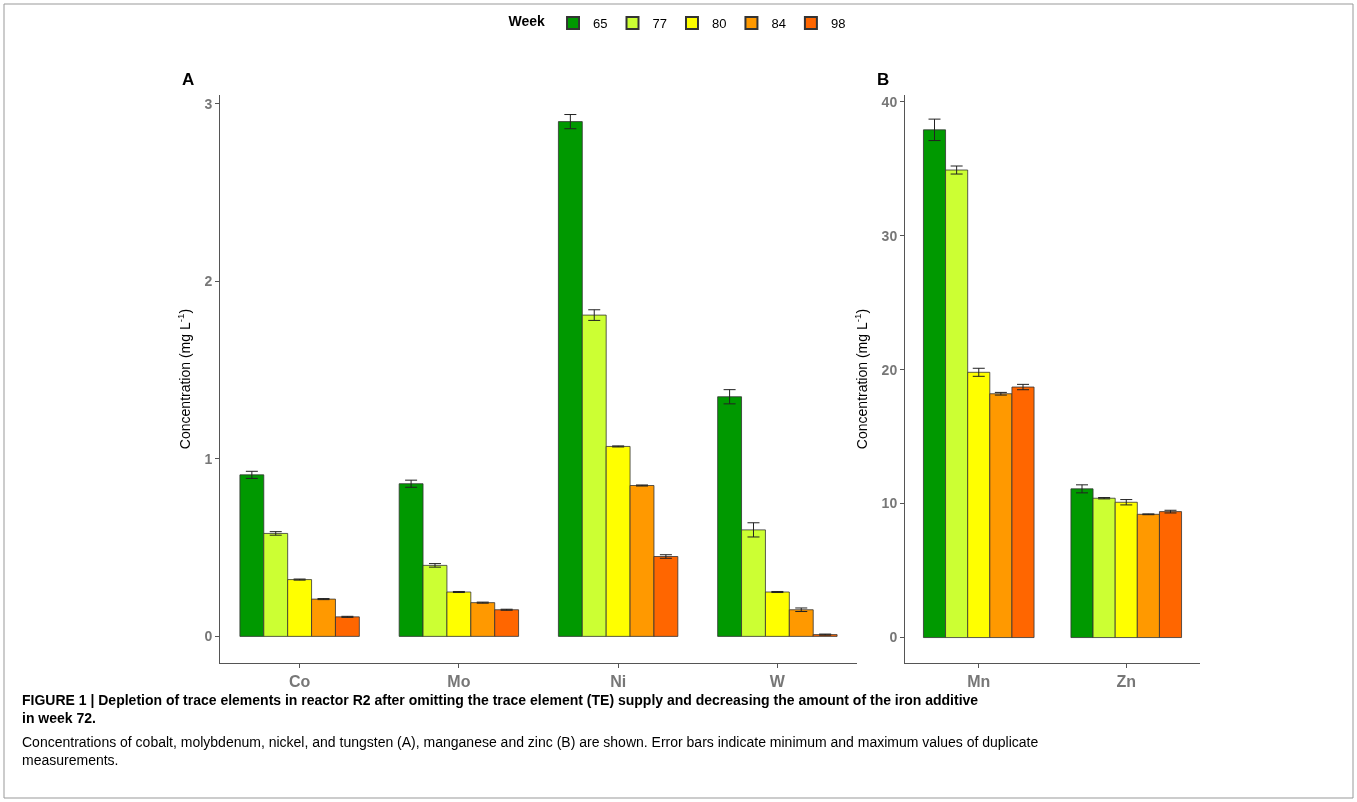 This screenshot has height=802, width=1357. Describe the element at coordinates (530, 751) in the screenshot. I see `text: Concentrations of cobalt, molybdenum, nickel, and tungsten (A), manganese and zinc (B) are shown. Error bars indicate minimum and maximum values of duplicate measurements.` at that location.